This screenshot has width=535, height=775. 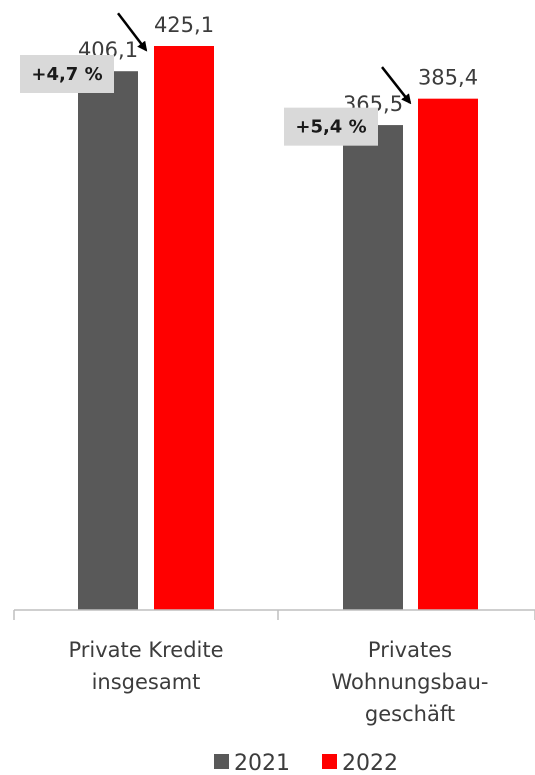 I want to click on category-label-2: Privates Wohnungsbau-geschäft, so click(x=410, y=682).